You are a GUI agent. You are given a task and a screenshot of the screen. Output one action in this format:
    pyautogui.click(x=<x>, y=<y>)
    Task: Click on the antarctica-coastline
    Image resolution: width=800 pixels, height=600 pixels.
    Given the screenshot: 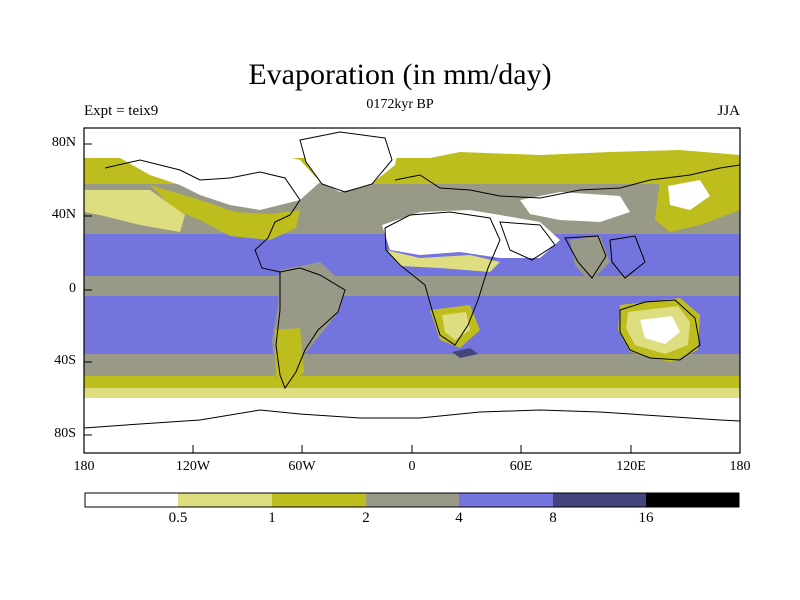 What is the action you would take?
    pyautogui.click(x=412, y=419)
    